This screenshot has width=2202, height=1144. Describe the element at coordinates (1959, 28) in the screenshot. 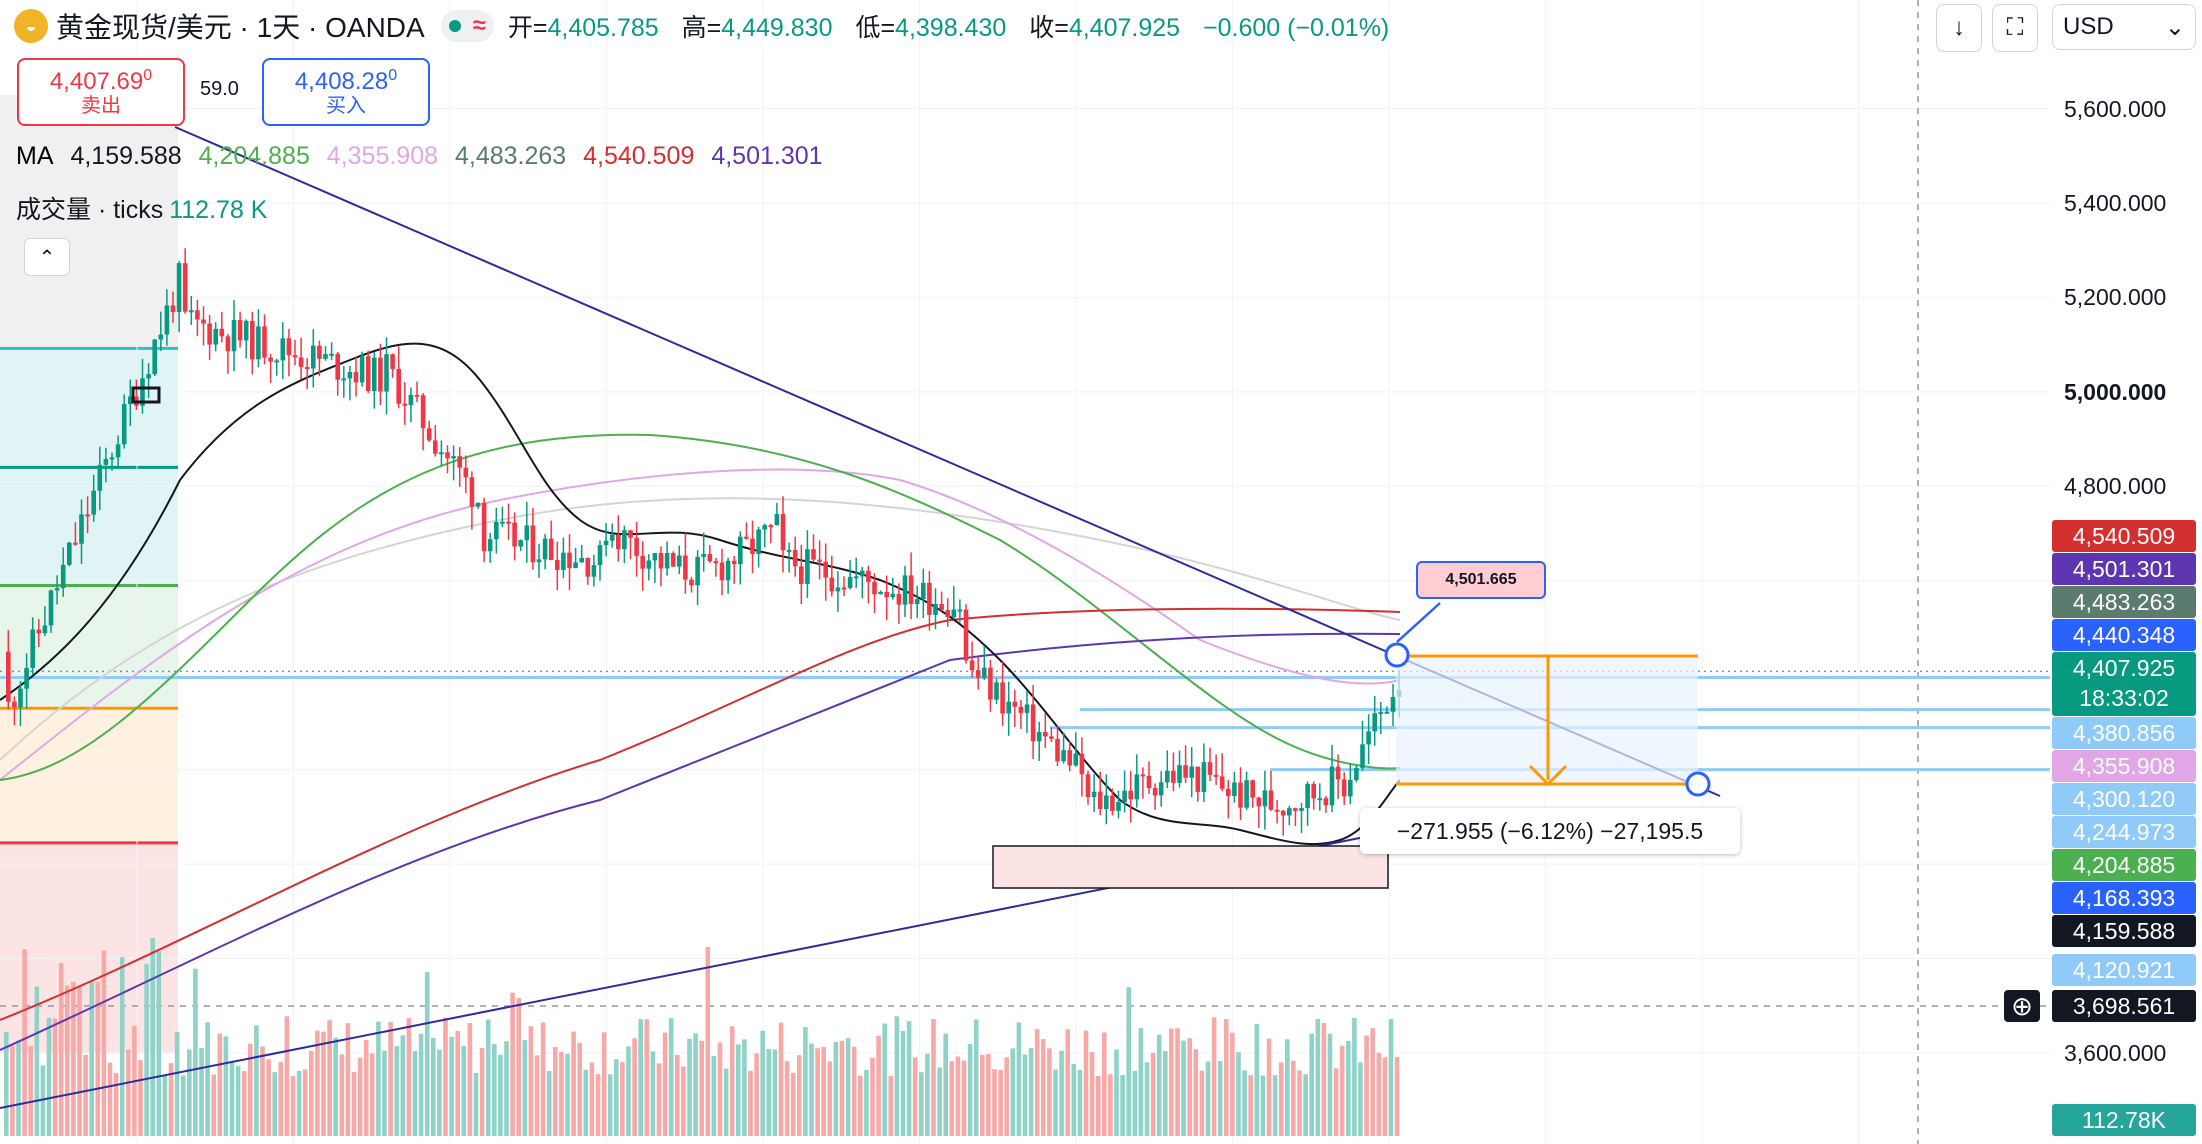

I see `download-button: ↓` at that location.